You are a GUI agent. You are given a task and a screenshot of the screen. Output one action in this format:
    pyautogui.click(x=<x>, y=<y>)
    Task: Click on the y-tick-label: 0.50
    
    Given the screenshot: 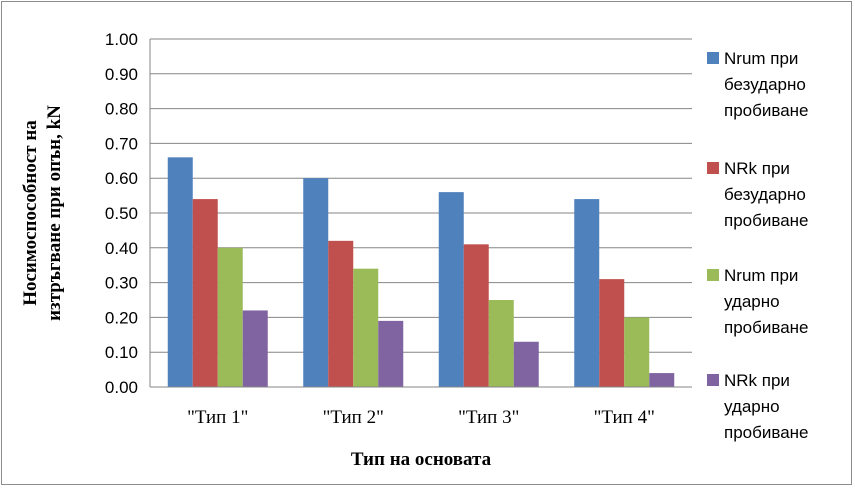 What is the action you would take?
    pyautogui.click(x=121, y=213)
    